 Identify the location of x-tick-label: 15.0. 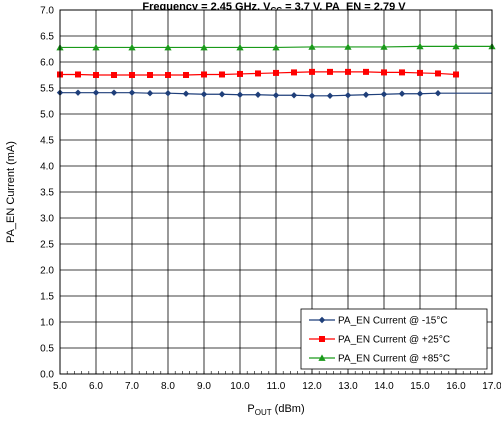
(420, 386).